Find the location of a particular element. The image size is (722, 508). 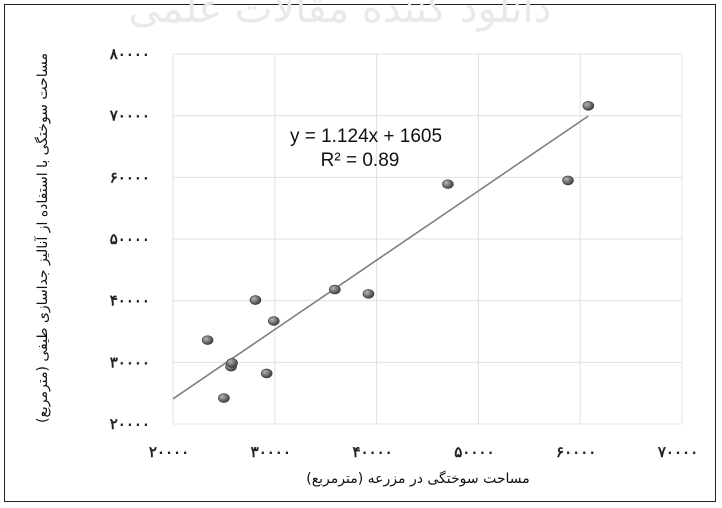

x-tick-label: ۷۰۰۰۰ is located at coordinates (677, 452).